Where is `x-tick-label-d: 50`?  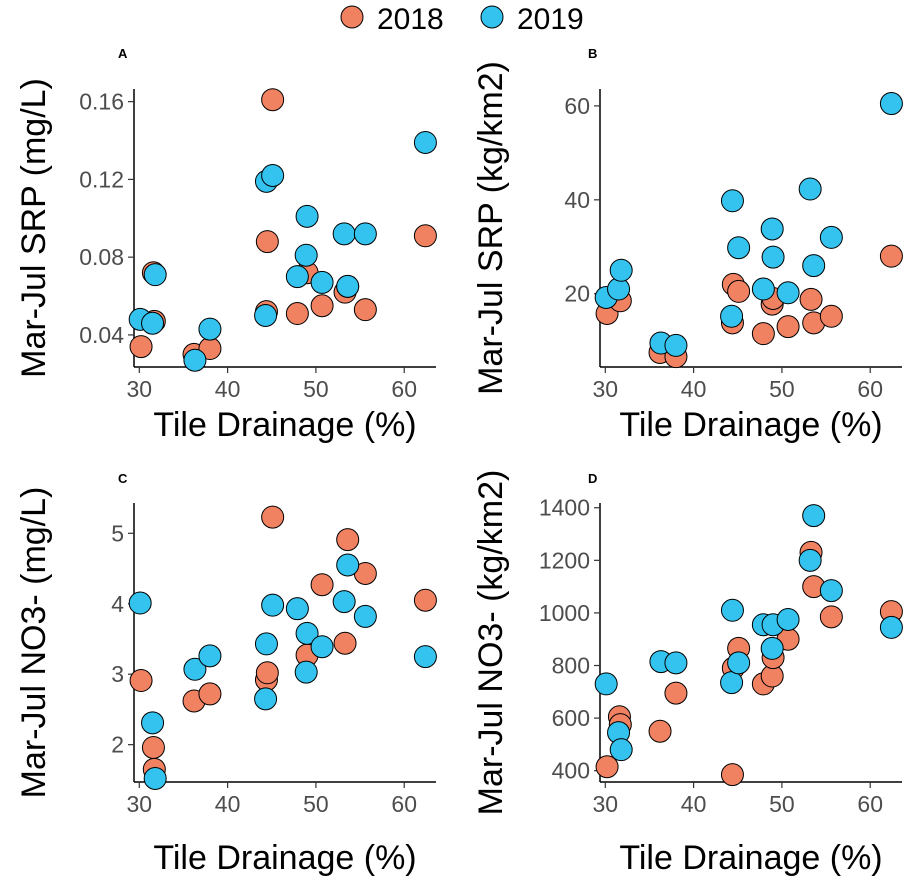
x-tick-label-d: 50 is located at coordinates (782, 804).